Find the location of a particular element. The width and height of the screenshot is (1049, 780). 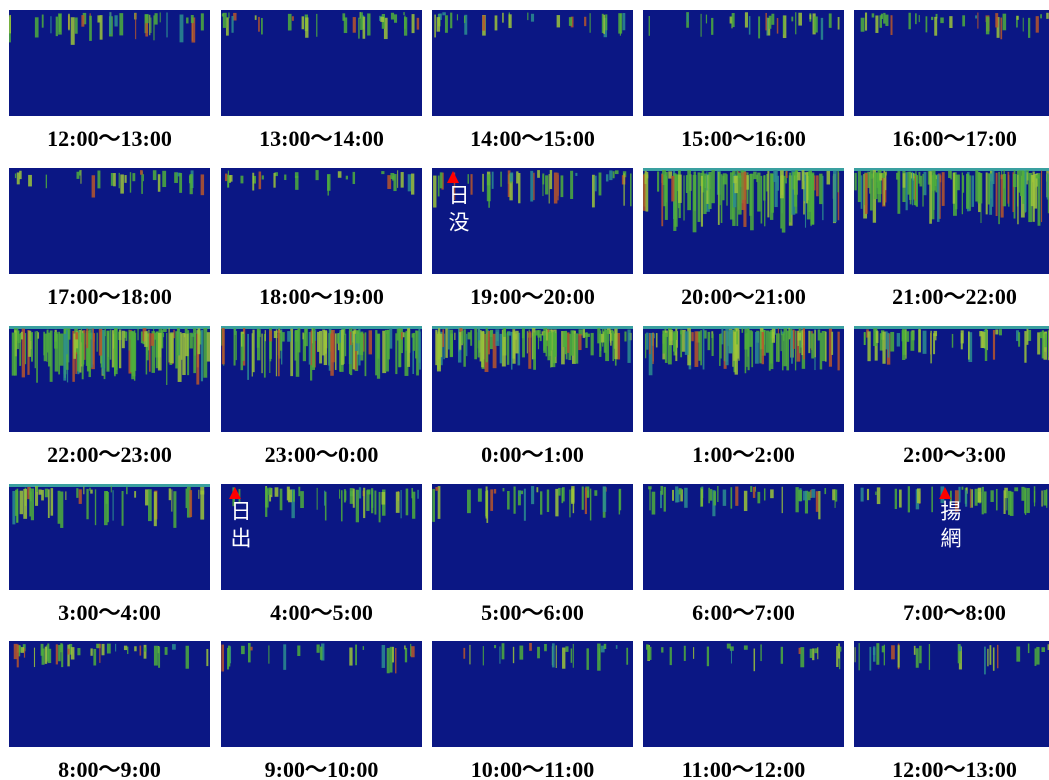

echogram-image is located at coordinates (109, 694).